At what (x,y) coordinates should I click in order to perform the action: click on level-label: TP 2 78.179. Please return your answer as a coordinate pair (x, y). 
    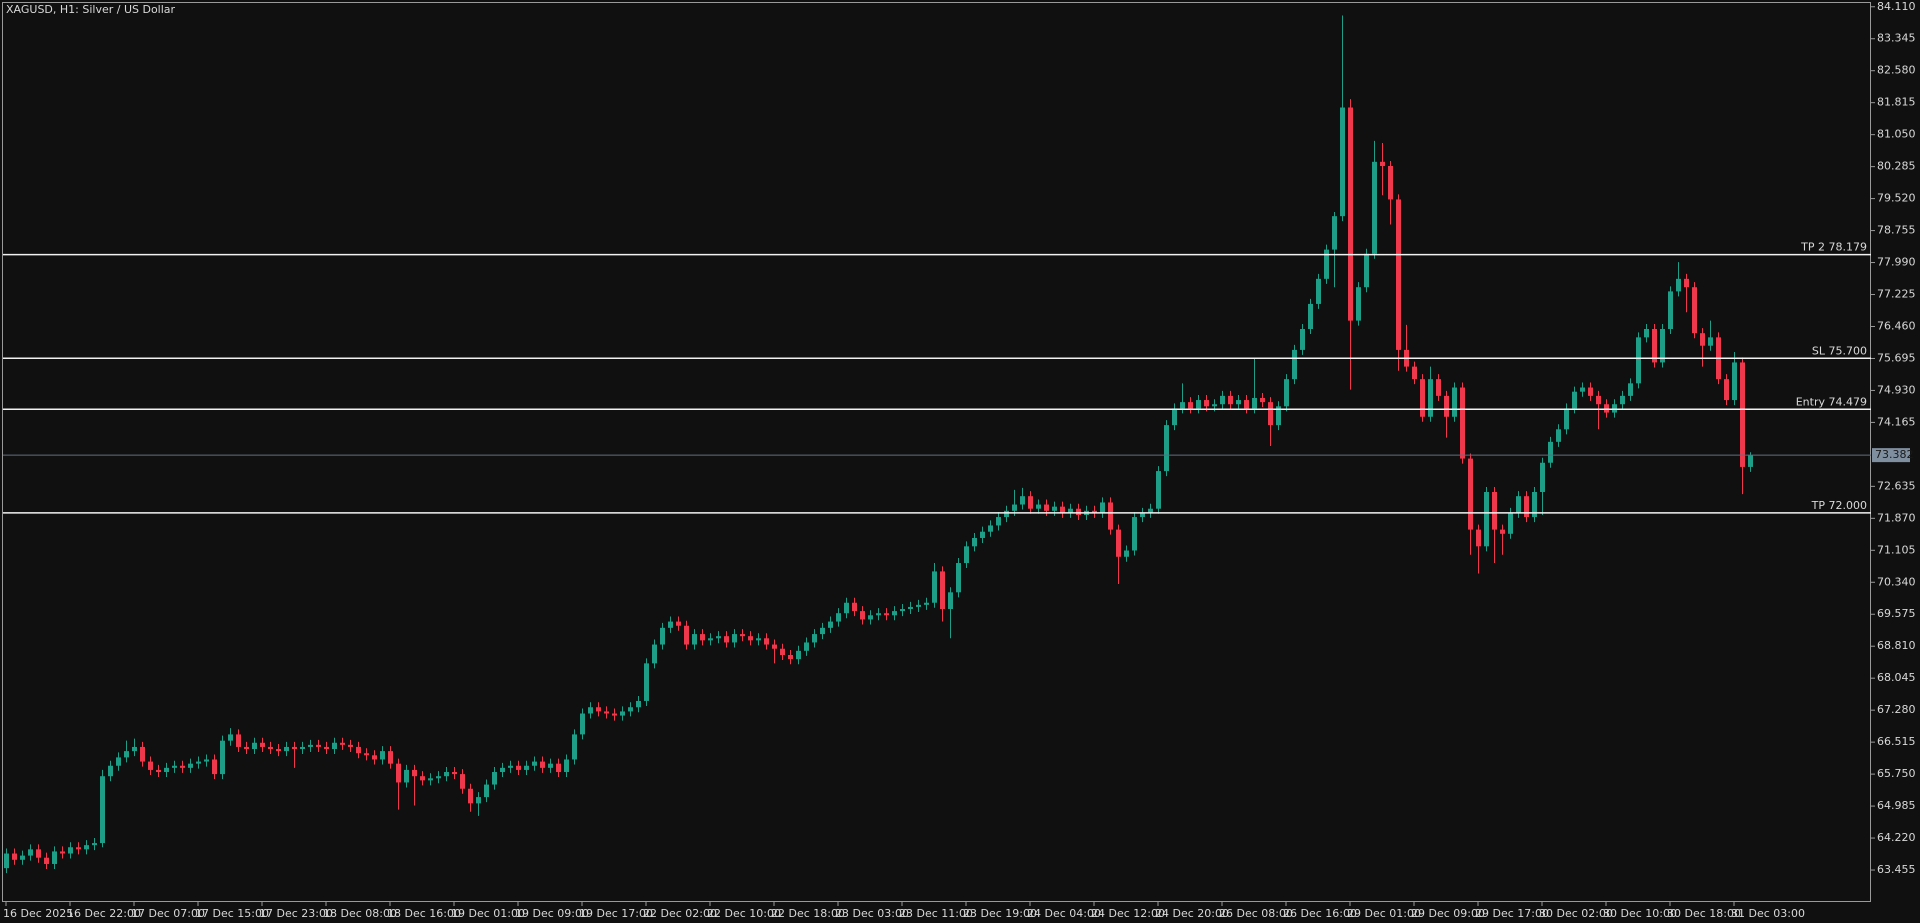
    Looking at the image, I should click on (1833, 247).